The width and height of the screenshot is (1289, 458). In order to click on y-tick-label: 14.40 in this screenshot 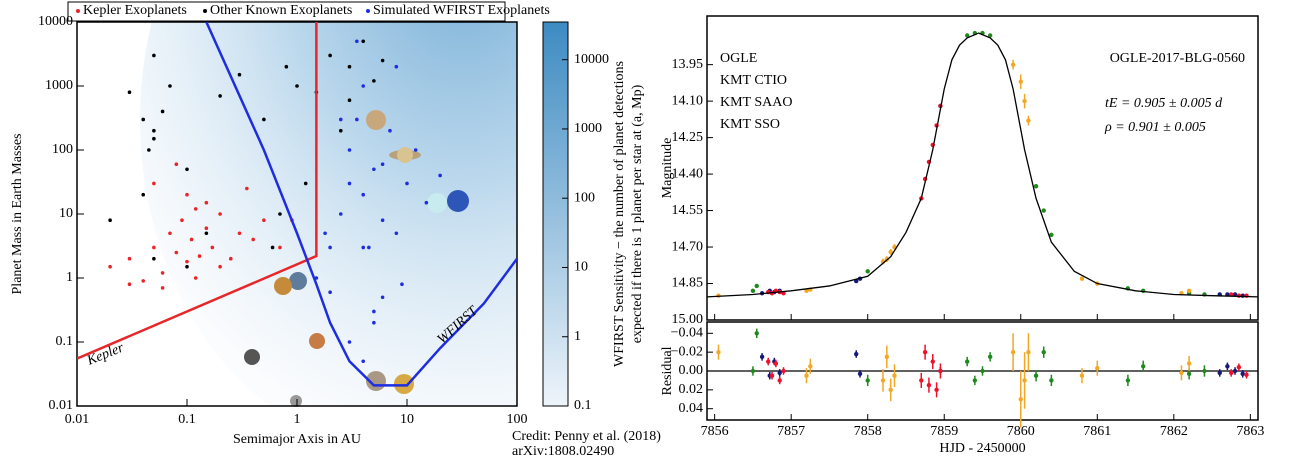, I will do `click(688, 173)`.